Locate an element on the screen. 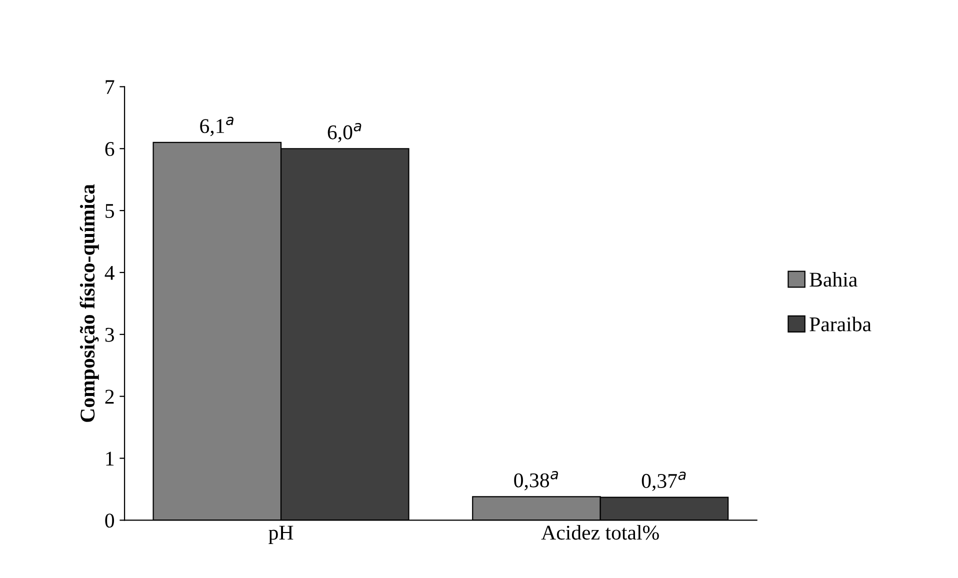 The height and width of the screenshot is (578, 958). y-tick-label: 7 is located at coordinates (110, 87).